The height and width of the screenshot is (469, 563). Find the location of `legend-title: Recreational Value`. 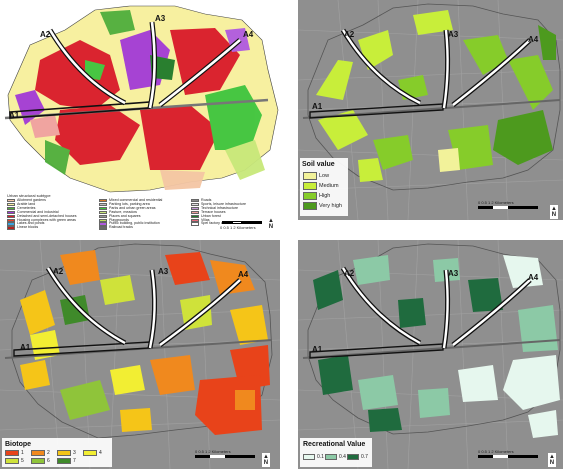

legend-title: Recreational Value is located at coordinates (334, 444).